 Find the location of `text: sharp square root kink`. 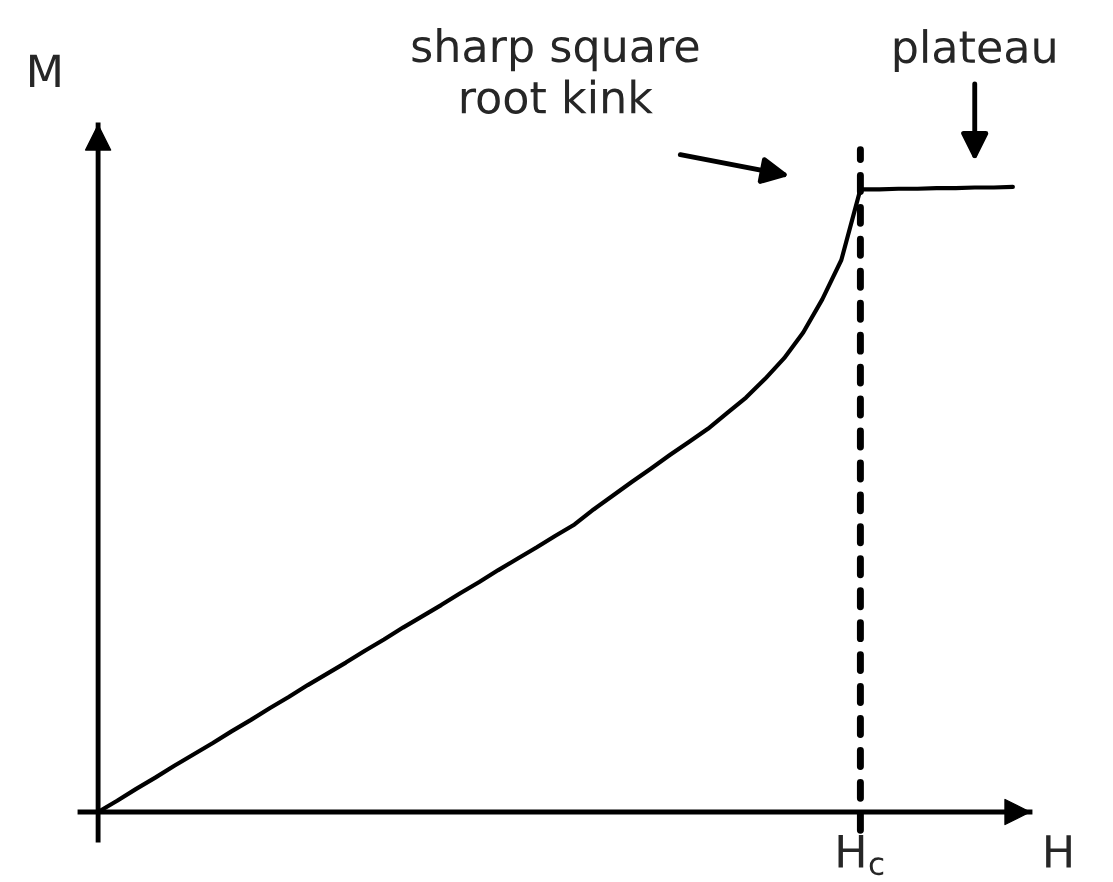

text: sharp square root kink is located at coordinates (555, 71).